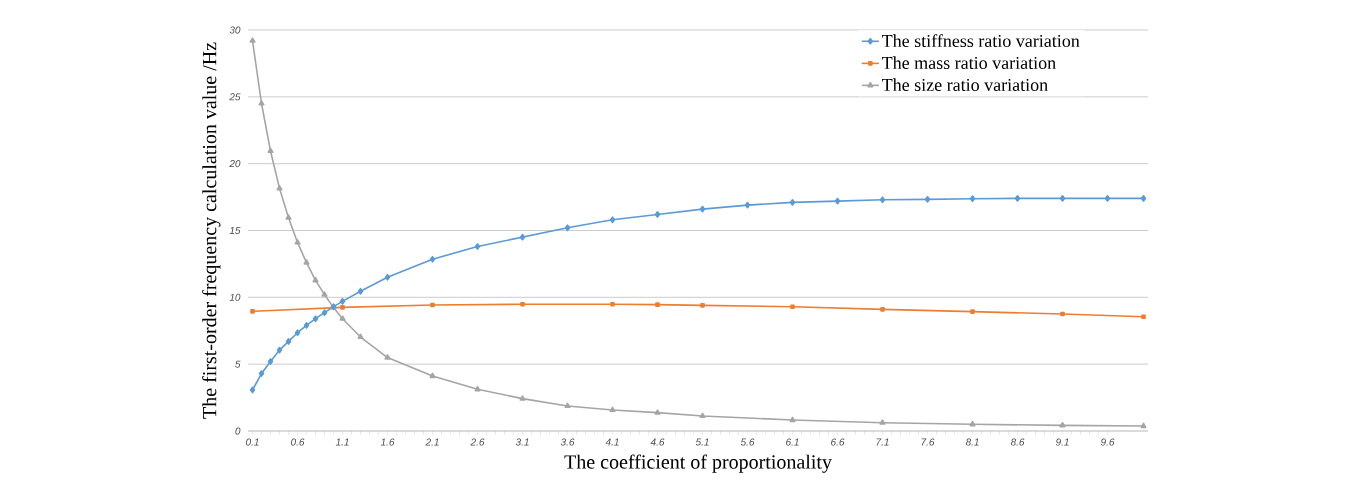 Image resolution: width=1352 pixels, height=486 pixels. I want to click on x-tick-label: 7.6, so click(928, 442).